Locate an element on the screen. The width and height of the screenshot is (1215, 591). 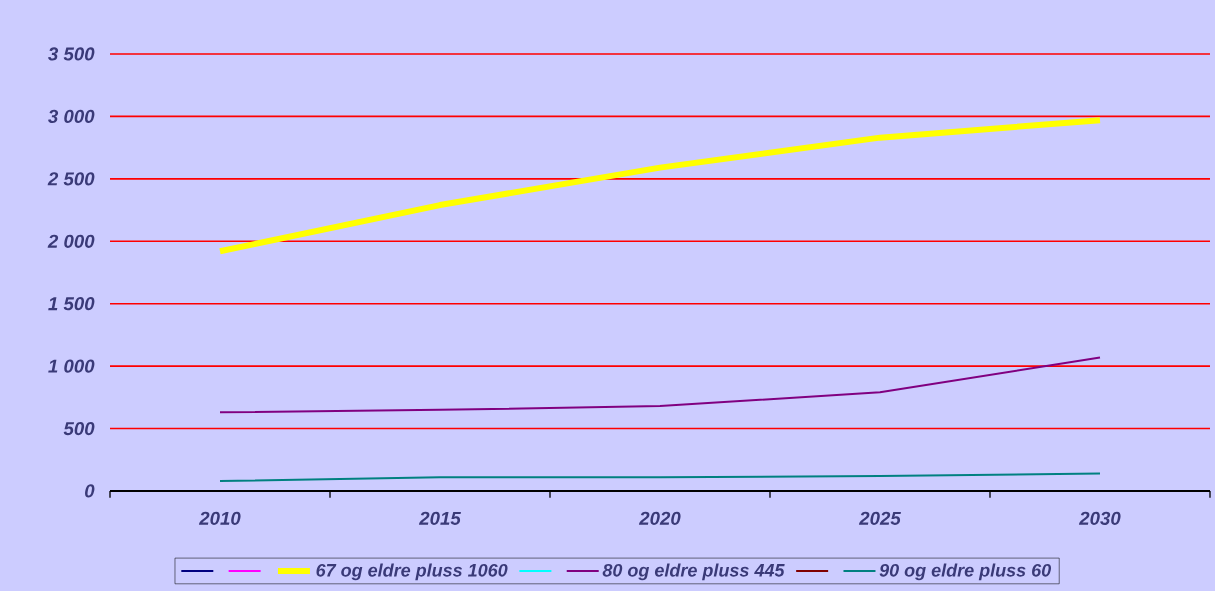
x-tick-label: 2030 is located at coordinates (1099, 518).